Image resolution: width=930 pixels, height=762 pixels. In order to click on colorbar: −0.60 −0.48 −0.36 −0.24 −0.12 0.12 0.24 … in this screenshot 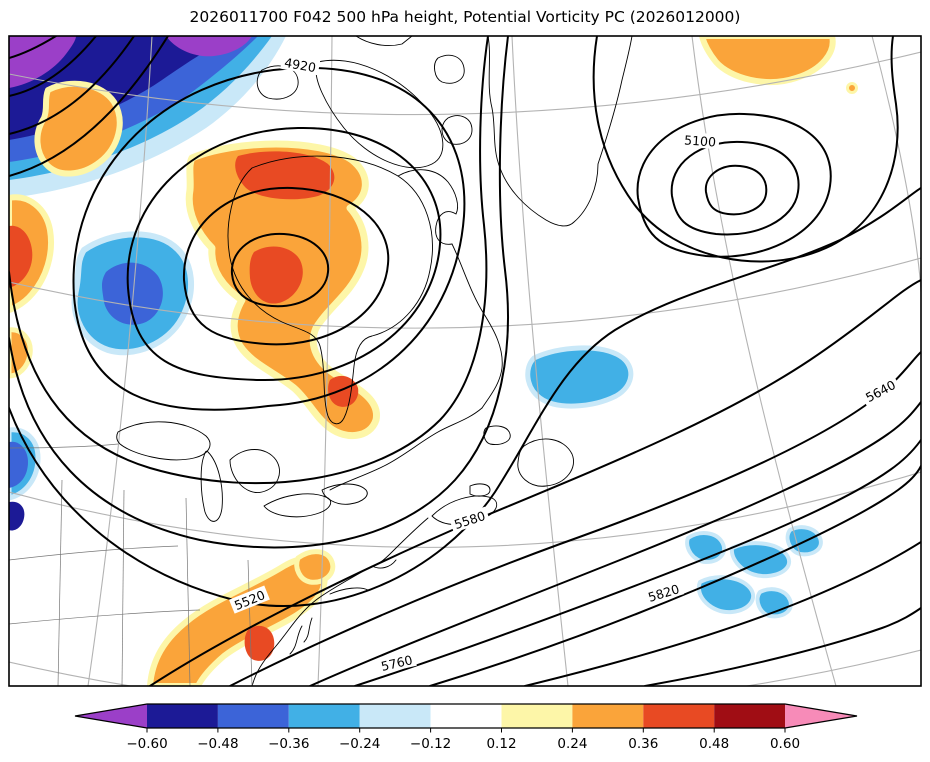, I will do `click(466, 727)`.